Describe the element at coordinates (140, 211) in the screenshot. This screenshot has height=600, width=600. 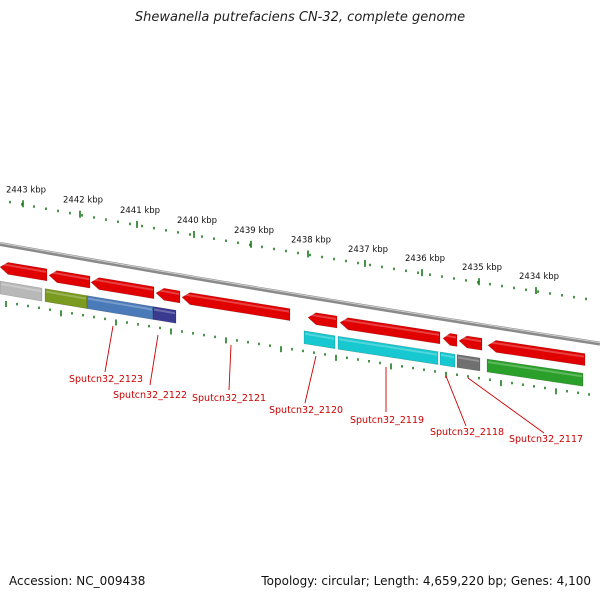
I see `kbp-tick-label: 2441 kbp` at that location.